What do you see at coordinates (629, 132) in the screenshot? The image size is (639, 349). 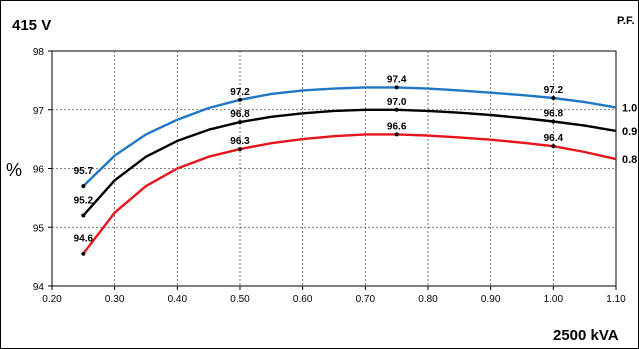 I see `series-label: 0.9` at bounding box center [629, 132].